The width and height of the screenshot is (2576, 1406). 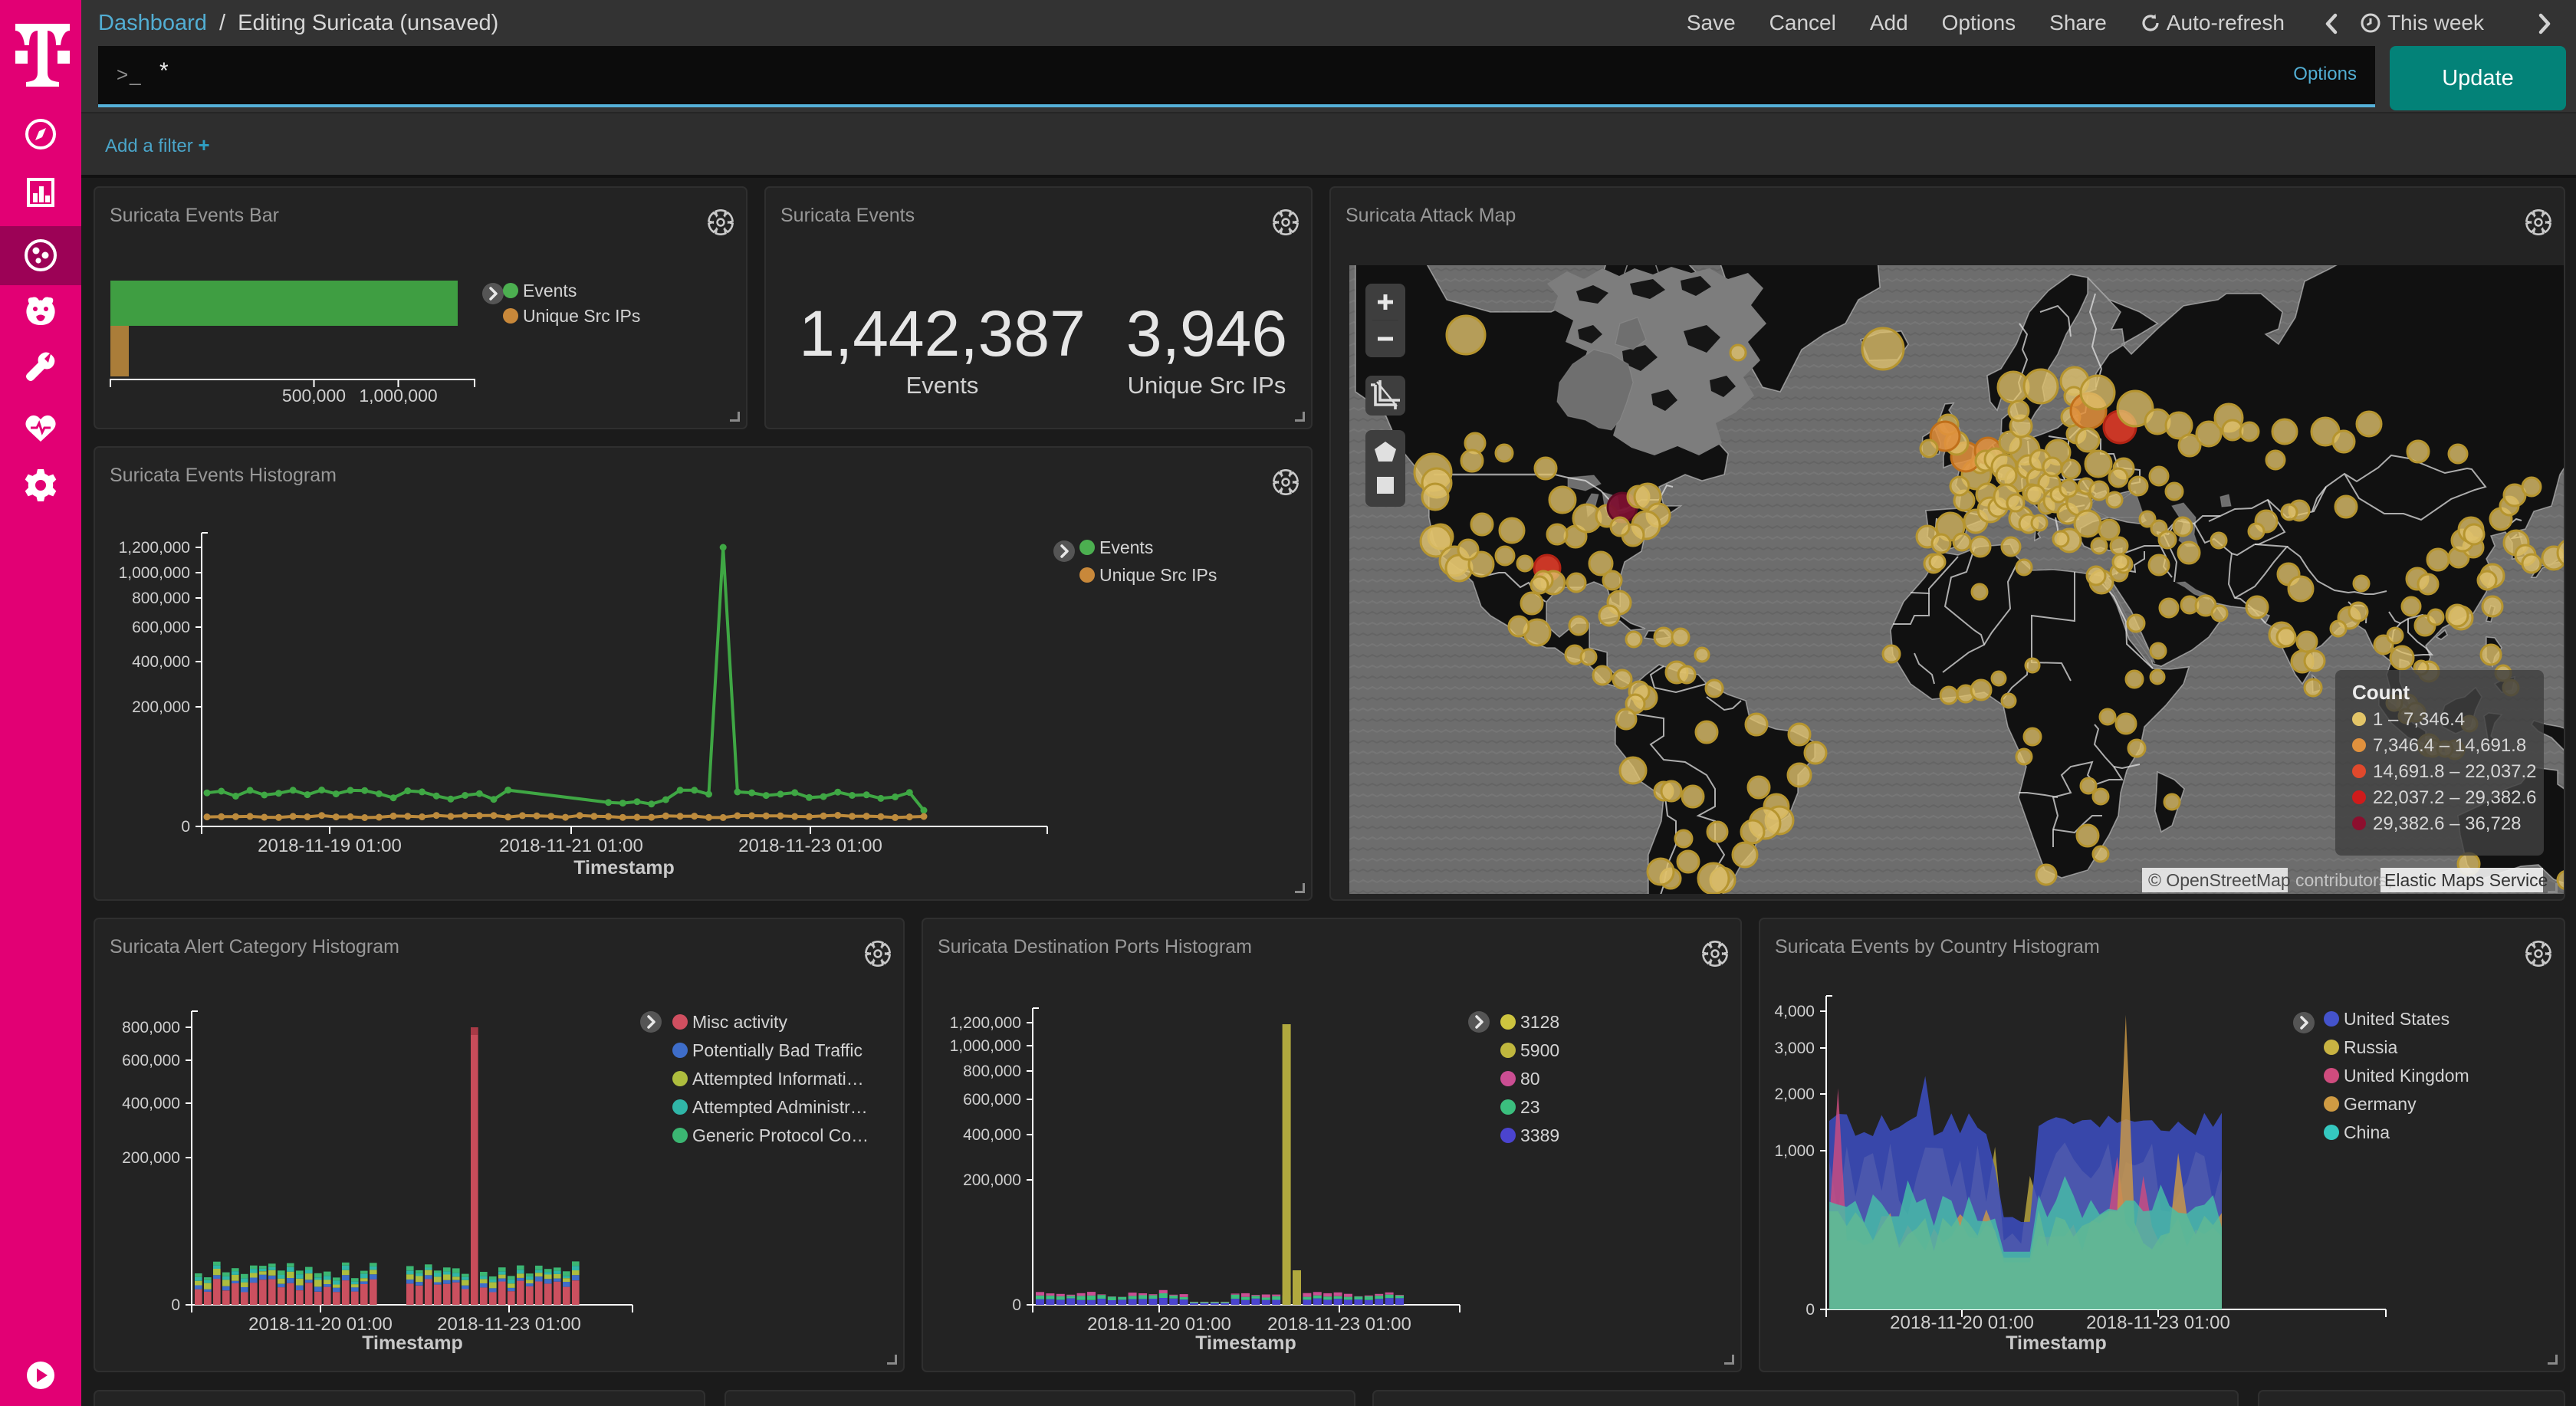 I want to click on svg-text: 14,691.8 – 22,037.2, so click(x=2455, y=771).